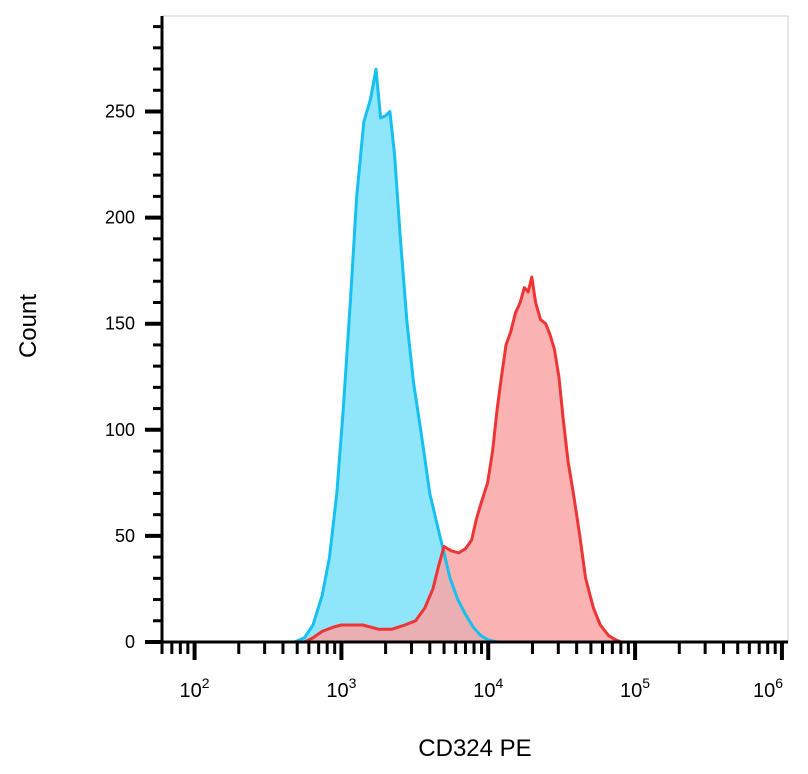 The width and height of the screenshot is (808, 774). What do you see at coordinates (779, 683) in the screenshot?
I see `x-tick-exponent: 6` at bounding box center [779, 683].